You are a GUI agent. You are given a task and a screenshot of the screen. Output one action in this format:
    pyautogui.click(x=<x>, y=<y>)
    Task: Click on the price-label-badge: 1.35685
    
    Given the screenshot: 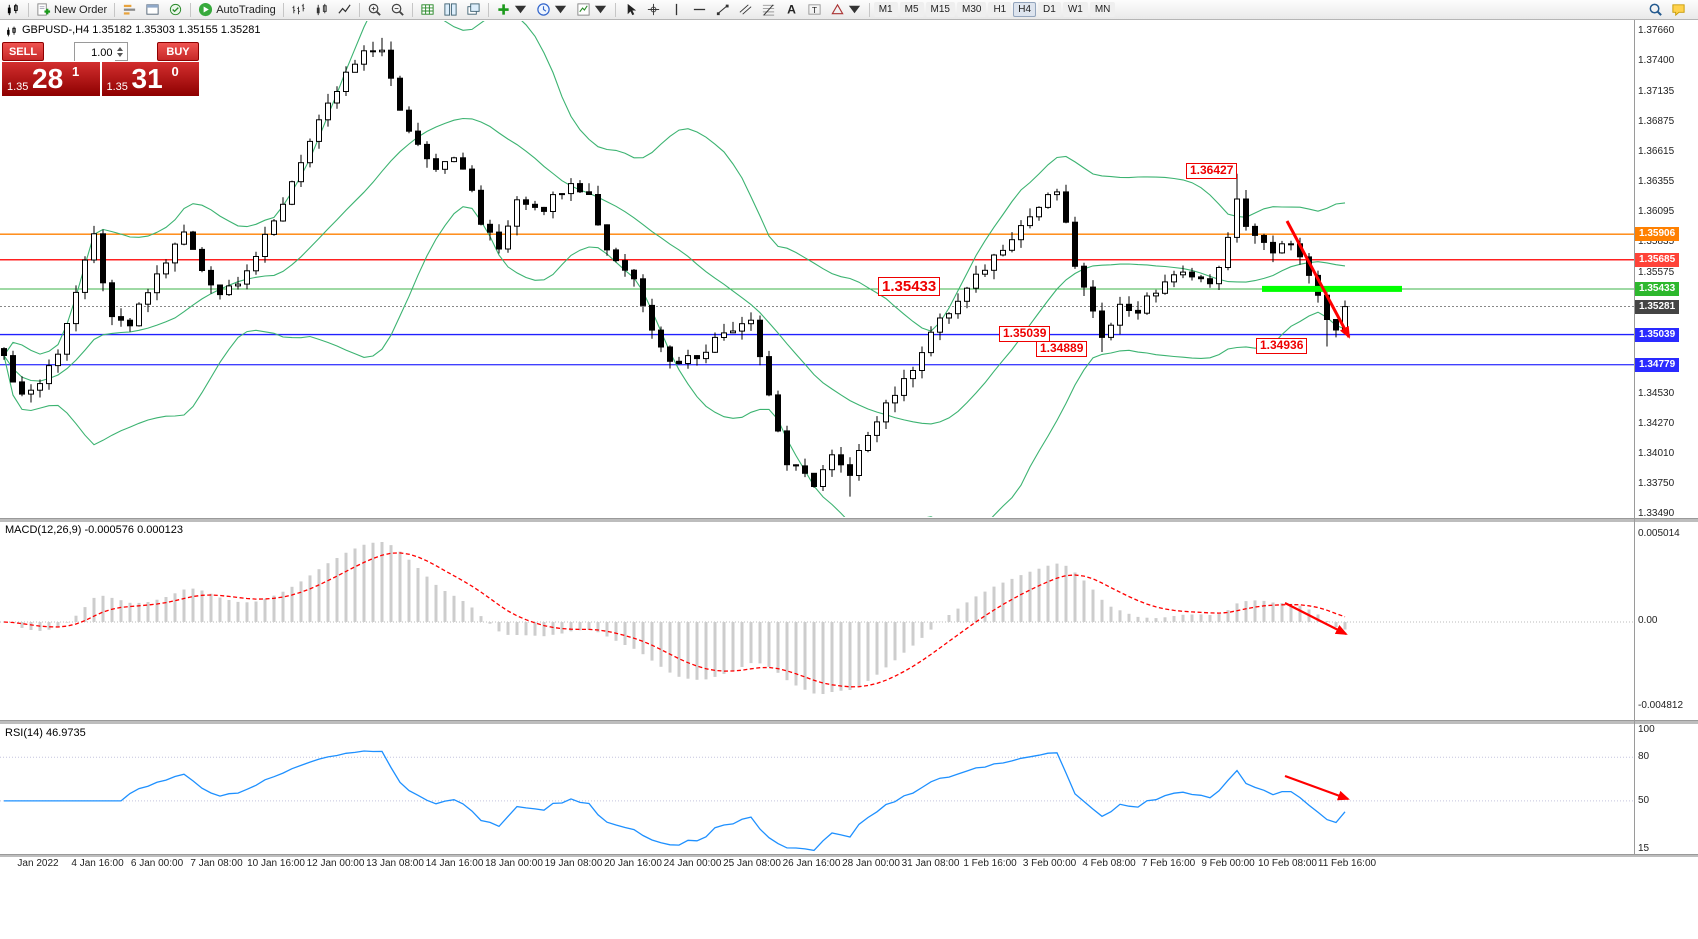 What is the action you would take?
    pyautogui.click(x=1657, y=259)
    